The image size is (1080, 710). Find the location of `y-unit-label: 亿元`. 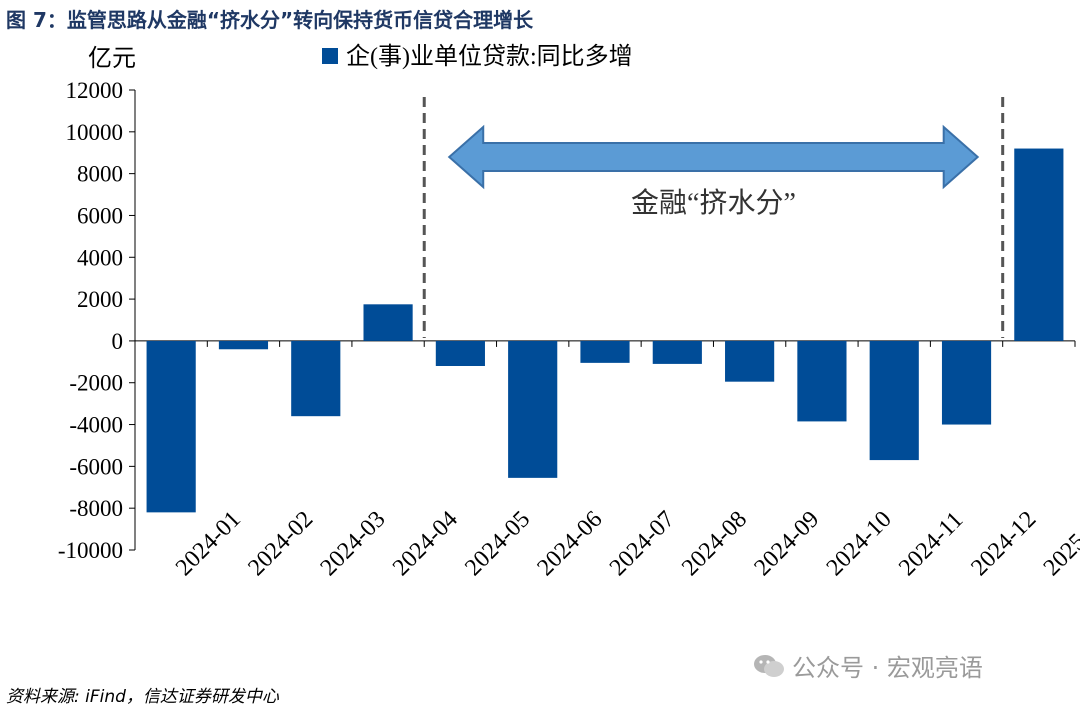

y-unit-label: 亿元 is located at coordinates (112, 58).